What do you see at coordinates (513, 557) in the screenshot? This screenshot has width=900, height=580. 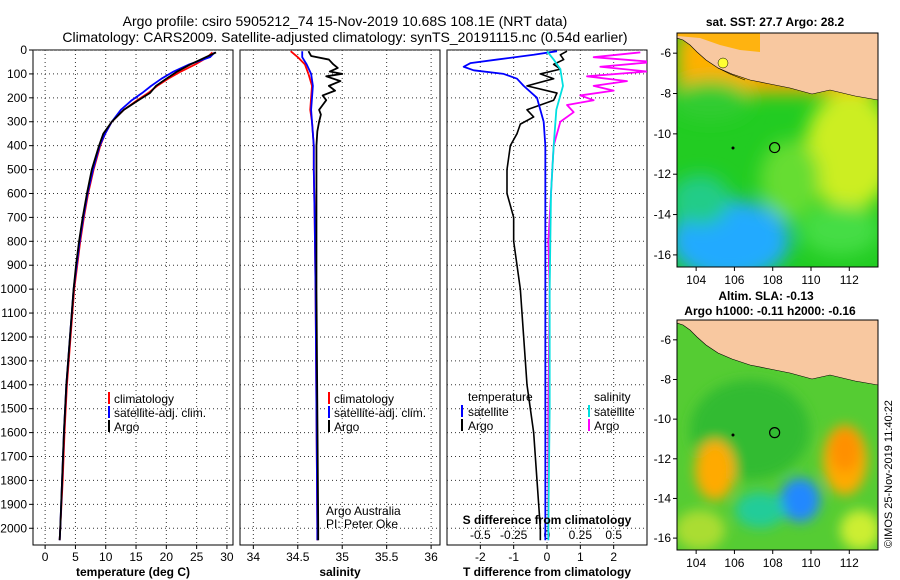 I see `x-tick-label: -1` at bounding box center [513, 557].